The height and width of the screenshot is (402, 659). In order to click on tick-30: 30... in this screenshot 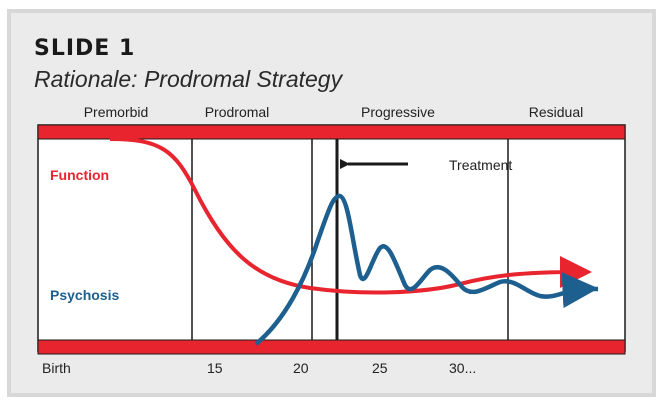, I will do `click(463, 368)`.